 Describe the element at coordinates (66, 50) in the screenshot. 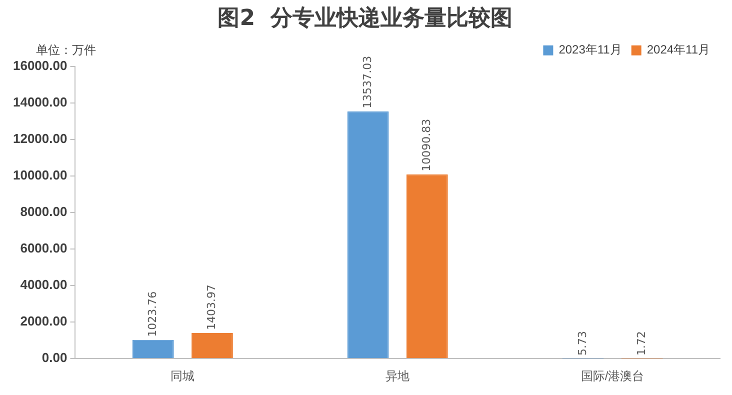

I see `text: 单位：万件` at that location.